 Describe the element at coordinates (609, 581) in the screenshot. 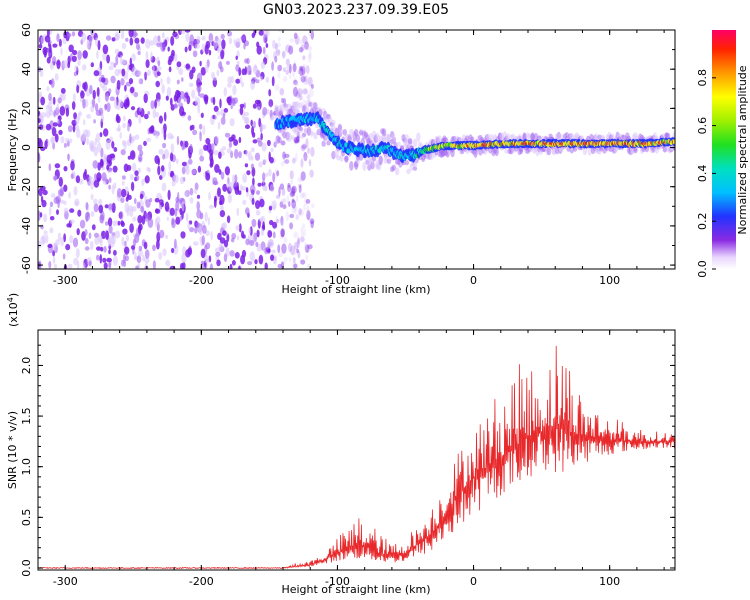

I see `x-tick-label: 100` at that location.